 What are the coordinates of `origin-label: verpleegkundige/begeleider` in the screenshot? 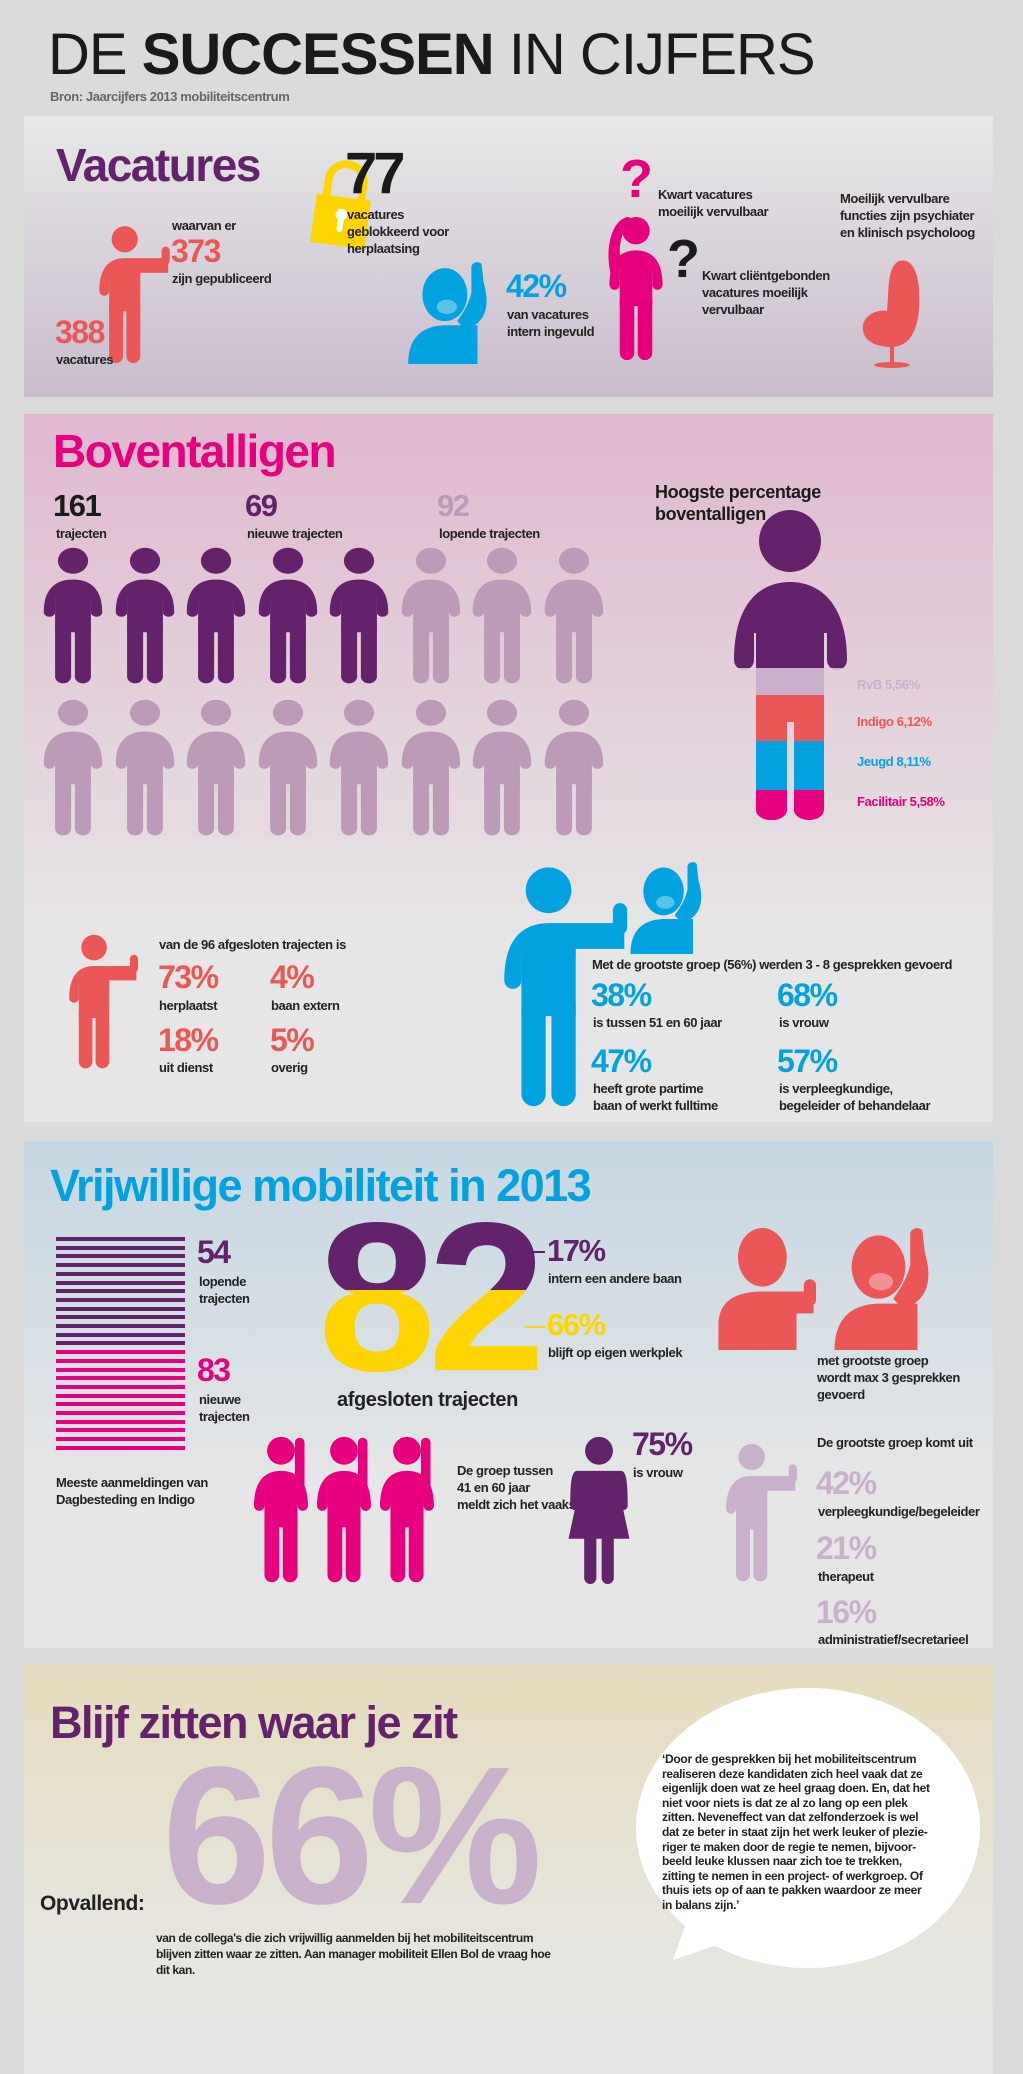 It's located at (899, 1511).